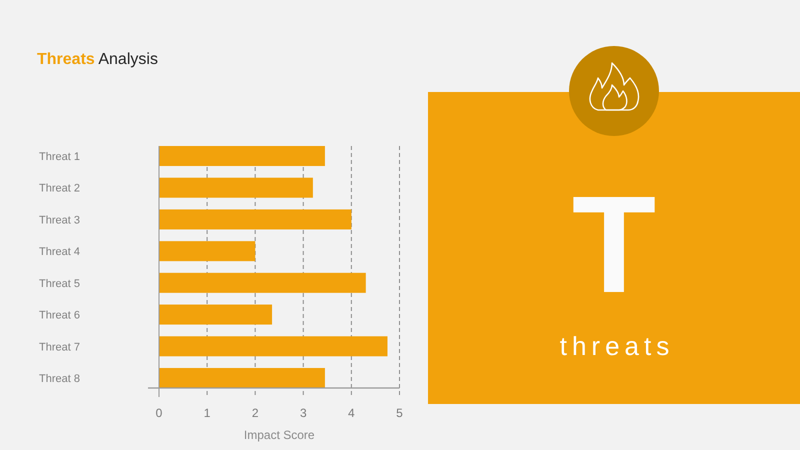 The height and width of the screenshot is (450, 800). Describe the element at coordinates (59, 252) in the screenshot. I see `y-tick-label: Threat 4` at that location.